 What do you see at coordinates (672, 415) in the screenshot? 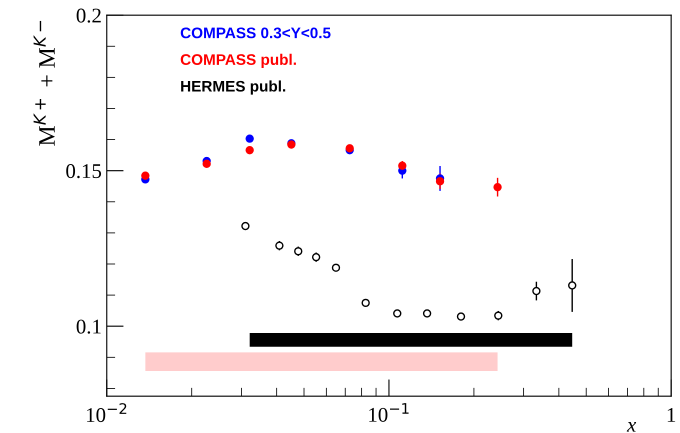
I see `x-tick-label: 1` at bounding box center [672, 415].